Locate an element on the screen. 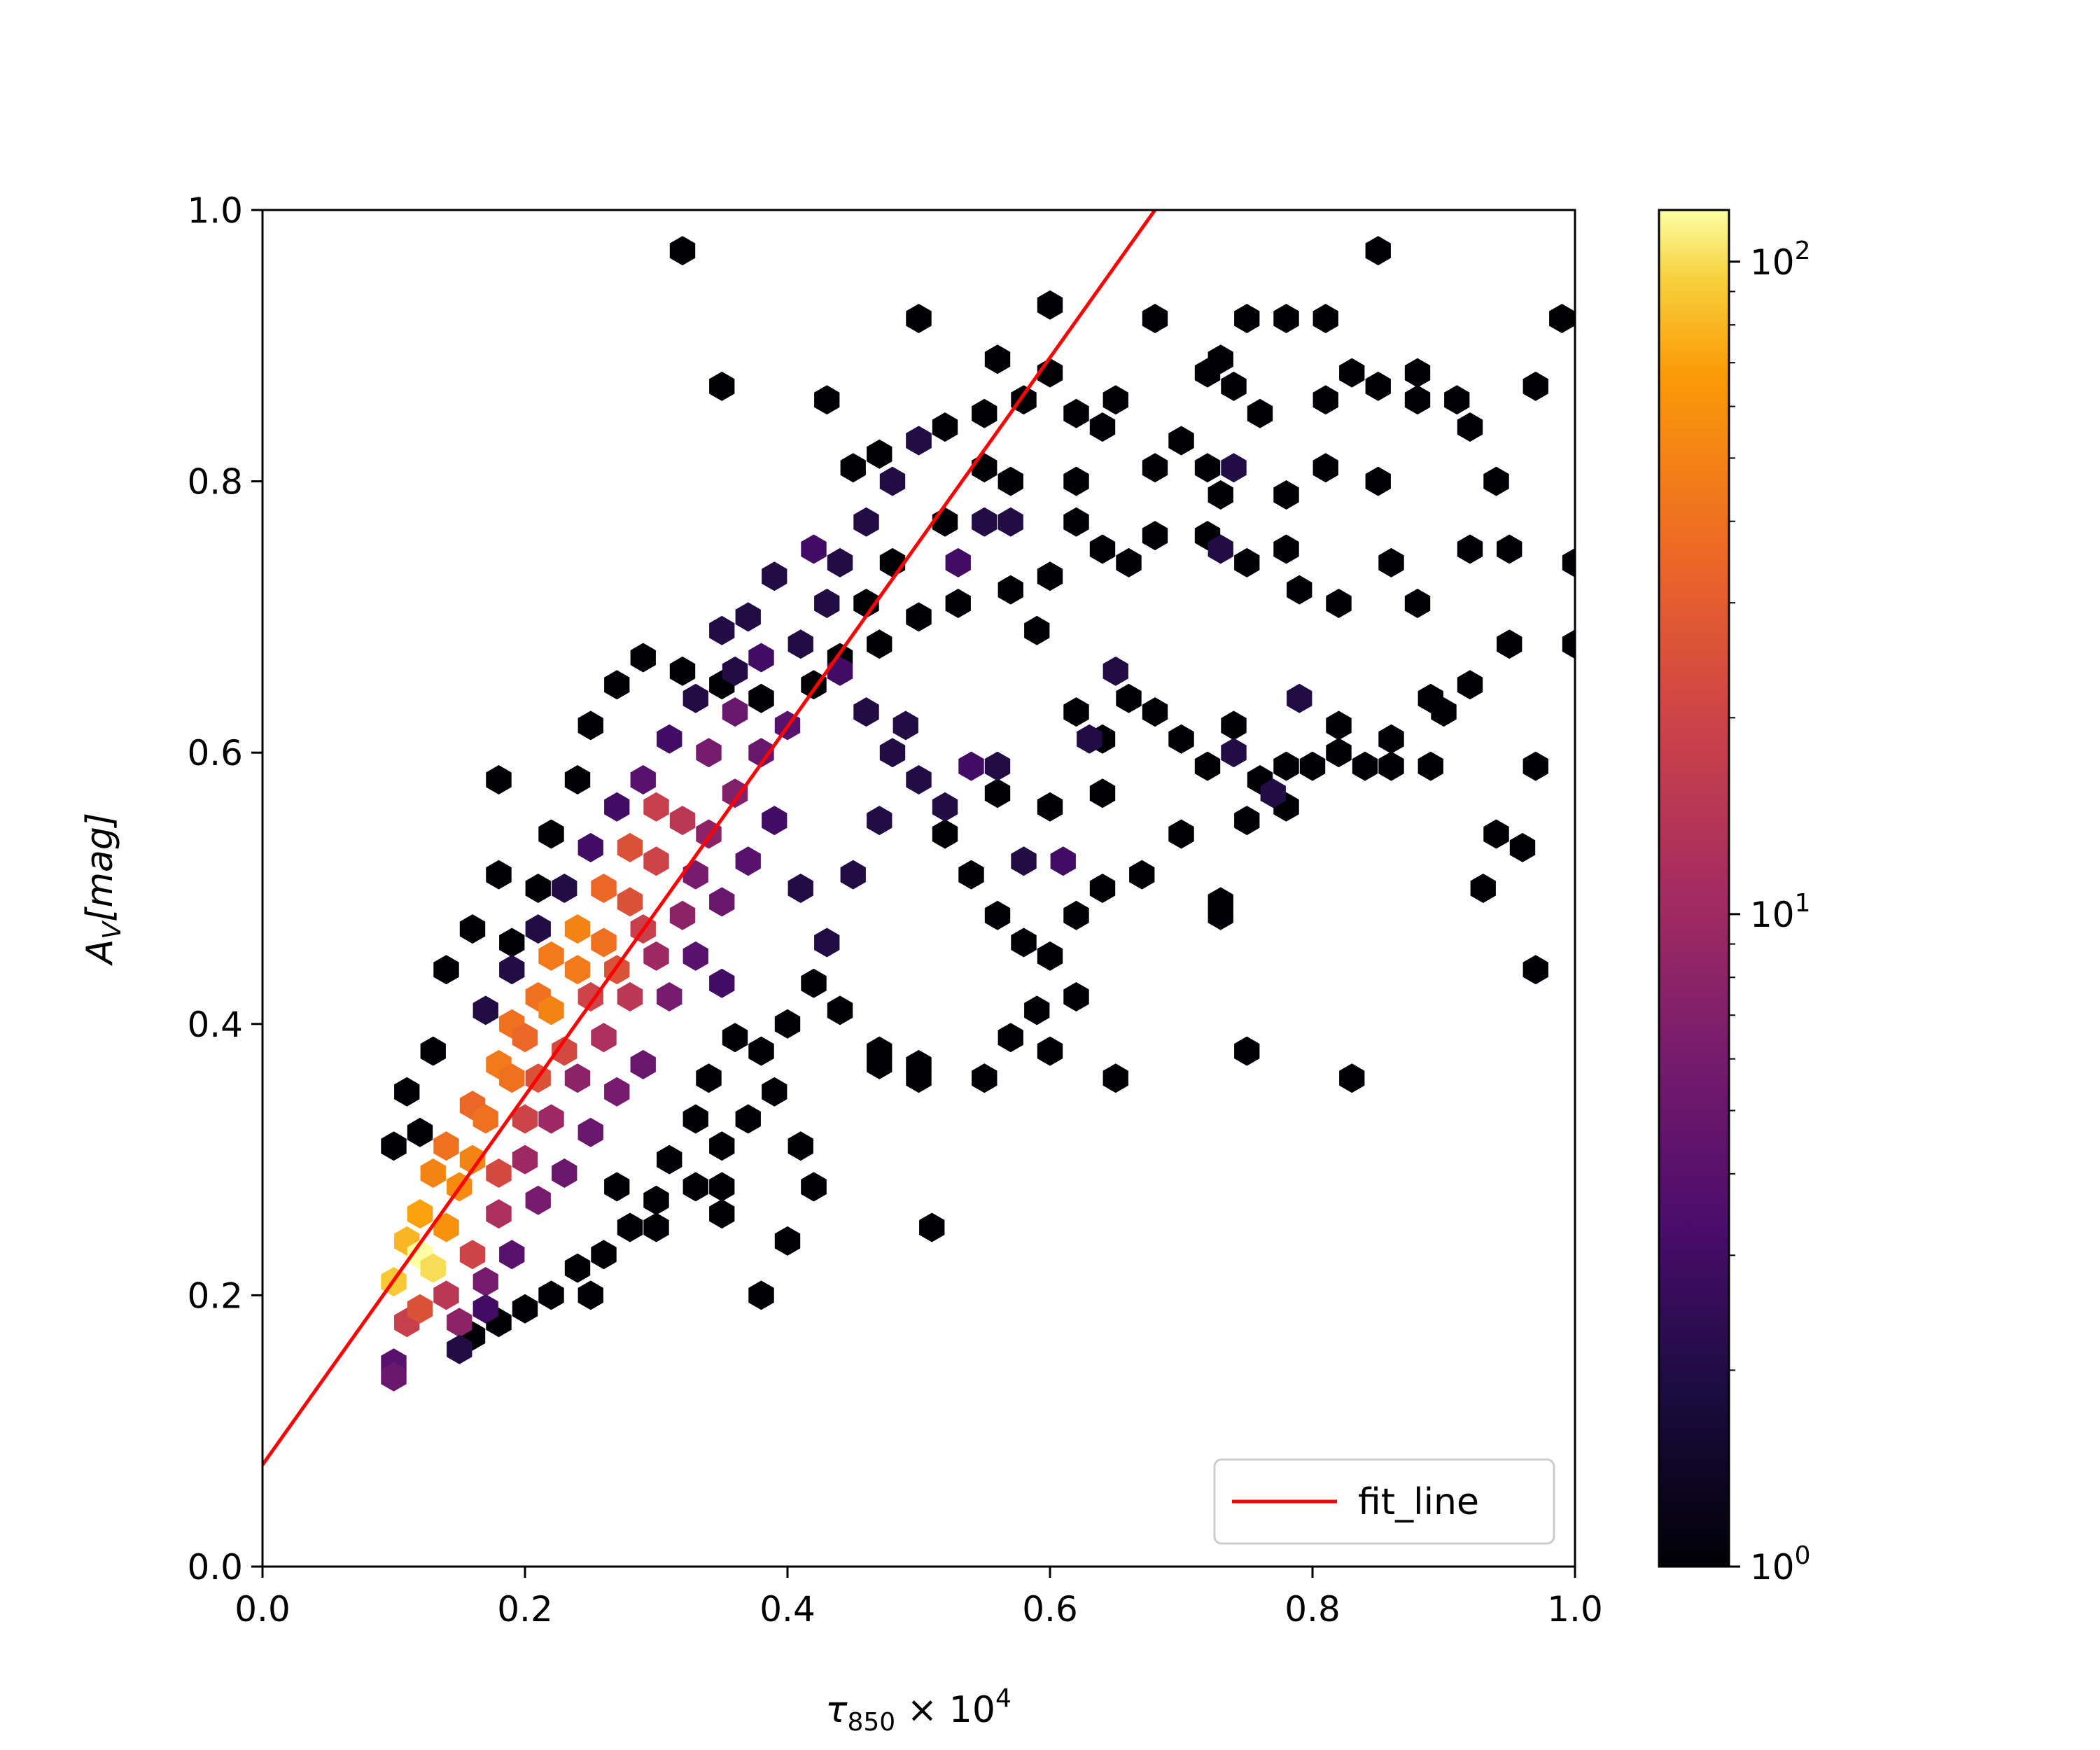  colorbar-tick-label: 10⁰ is located at coordinates (1780, 1564).